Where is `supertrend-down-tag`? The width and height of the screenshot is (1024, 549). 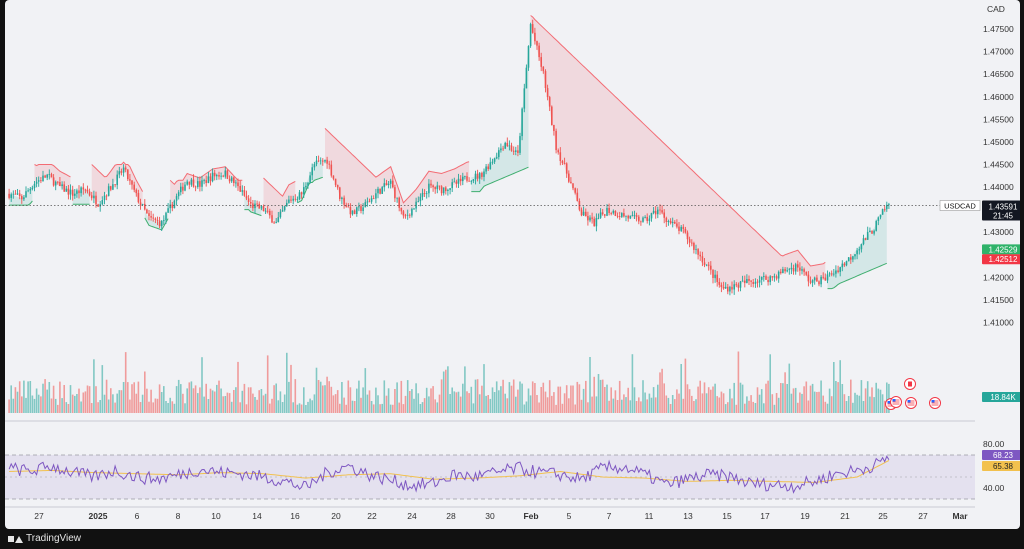 supertrend-down-tag is located at coordinates (1001, 259).